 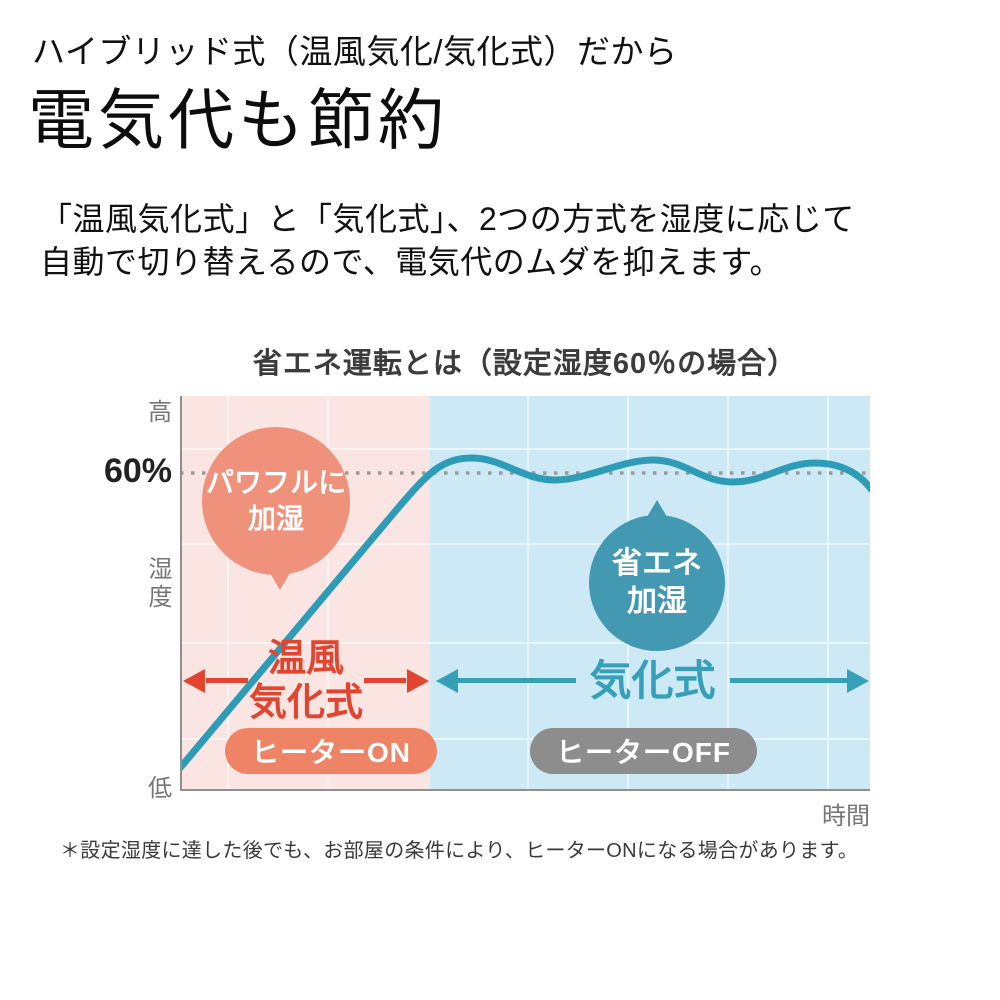 I want to click on hot-zone-label: 温風 気化式, so click(x=306, y=681).